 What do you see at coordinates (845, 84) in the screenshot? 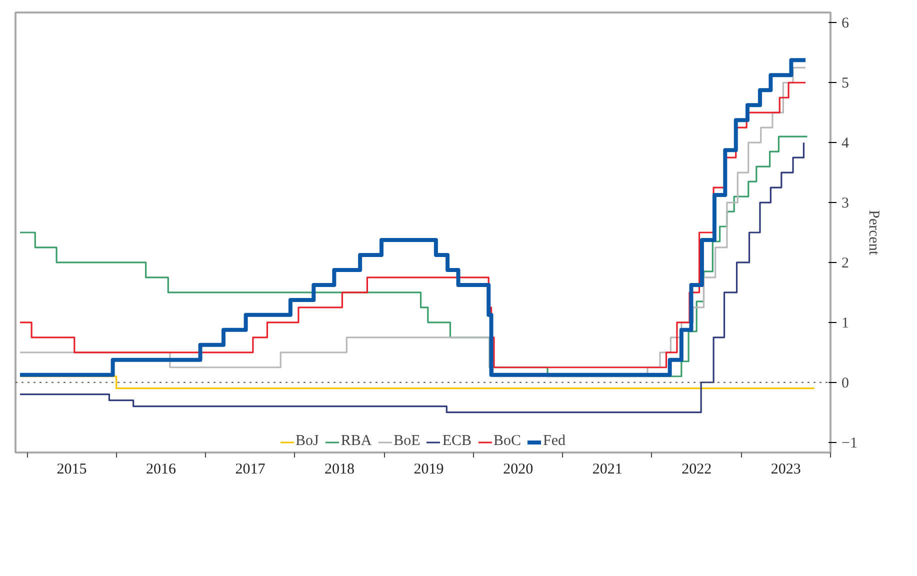
I see `y-tick-label: 5` at bounding box center [845, 84].